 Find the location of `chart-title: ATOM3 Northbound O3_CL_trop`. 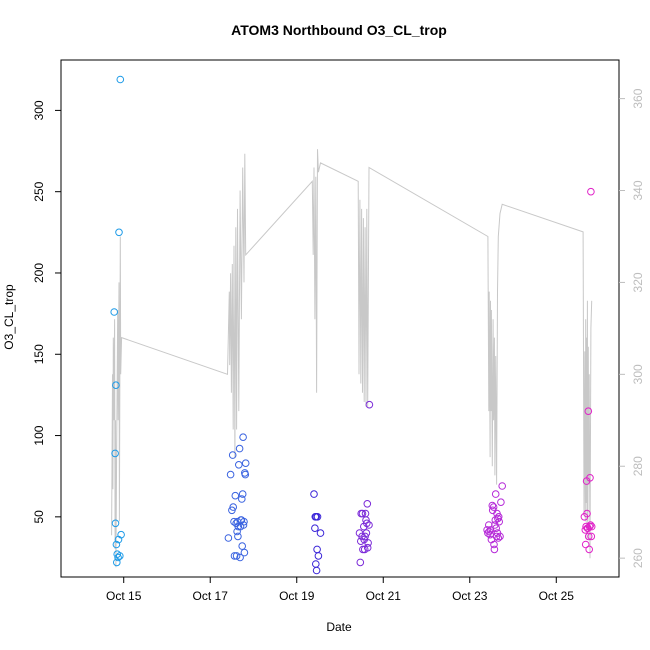

chart-title: ATOM3 Northbound O3_CL_trop is located at coordinates (339, 30).